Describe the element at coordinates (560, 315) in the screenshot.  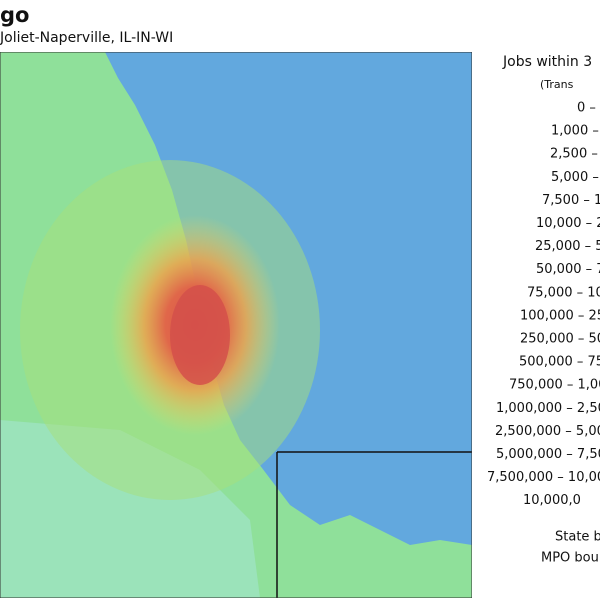
I see `legend-item: 100,000 – 250` at that location.